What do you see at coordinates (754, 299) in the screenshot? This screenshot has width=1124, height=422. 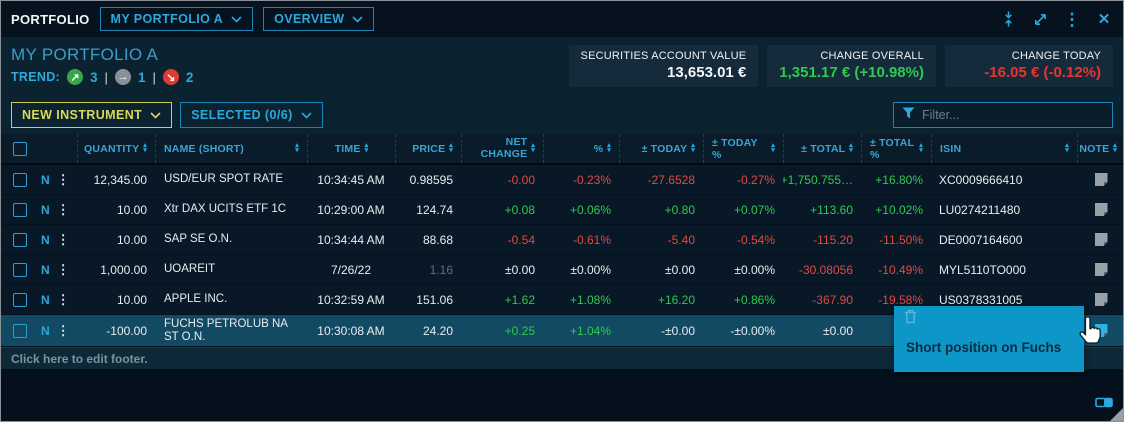 I see `today-percent-cell: +0.86%` at bounding box center [754, 299].